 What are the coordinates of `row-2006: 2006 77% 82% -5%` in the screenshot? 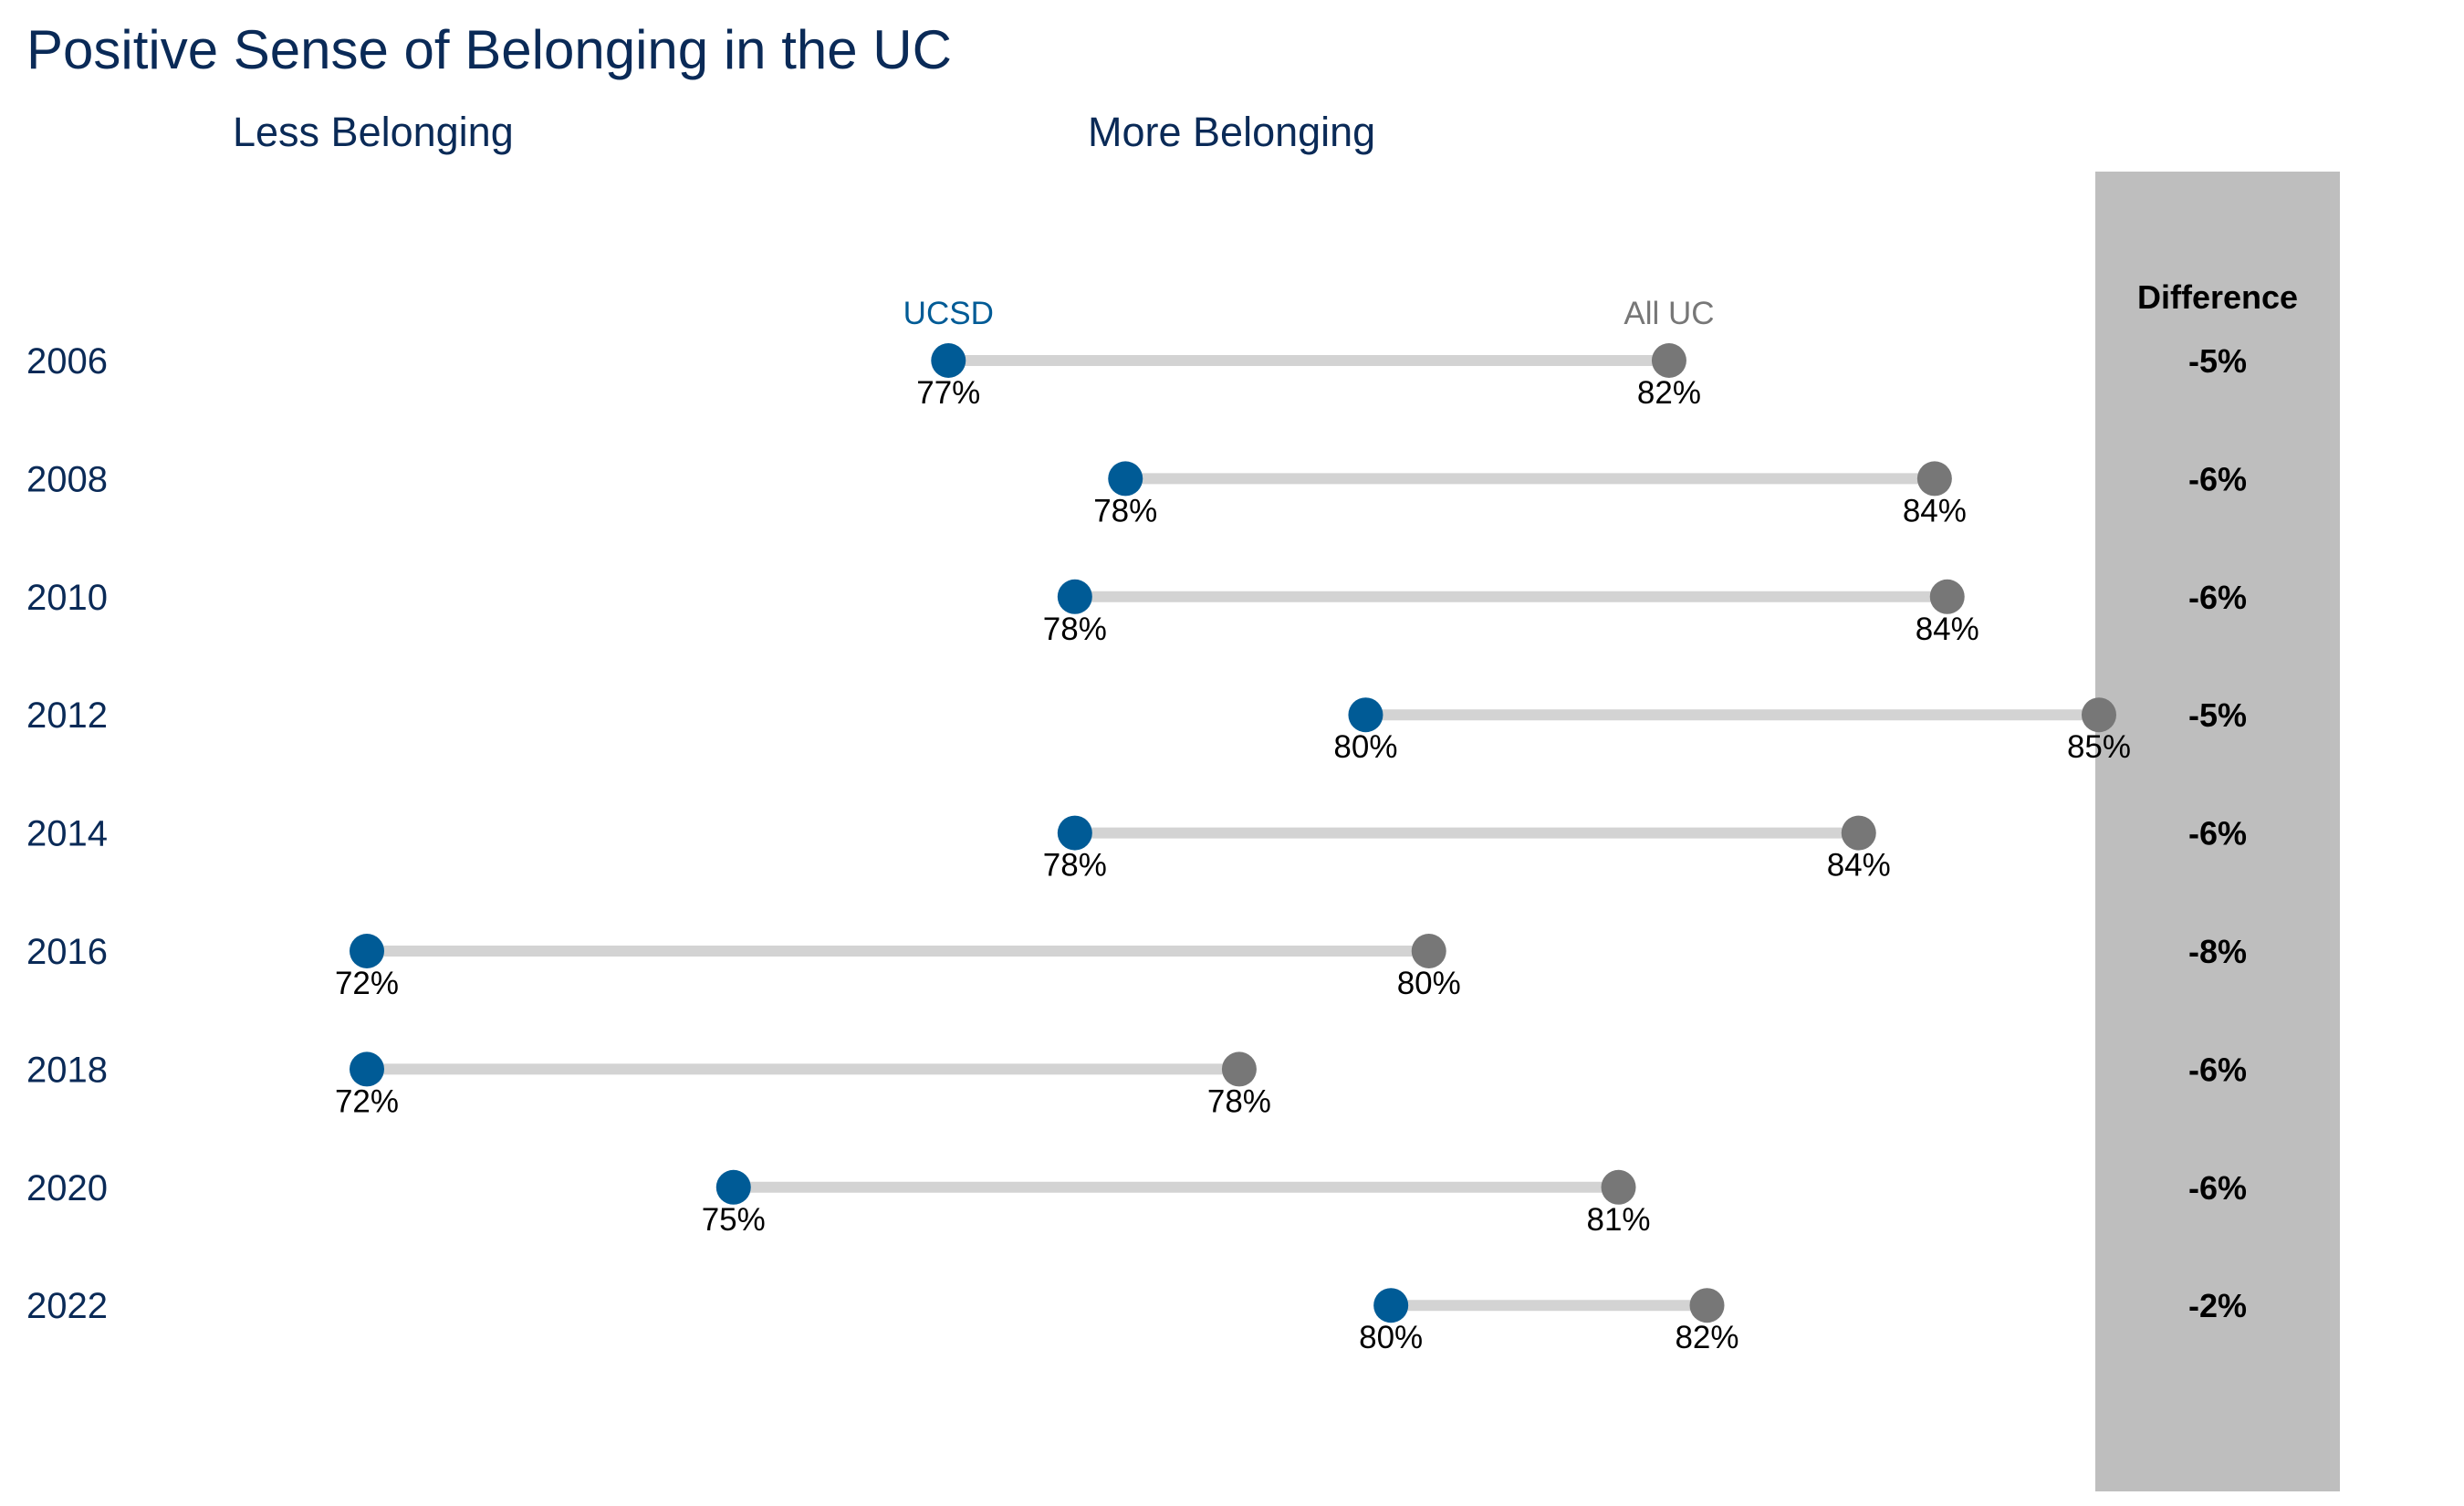 It's located at (1136, 376).